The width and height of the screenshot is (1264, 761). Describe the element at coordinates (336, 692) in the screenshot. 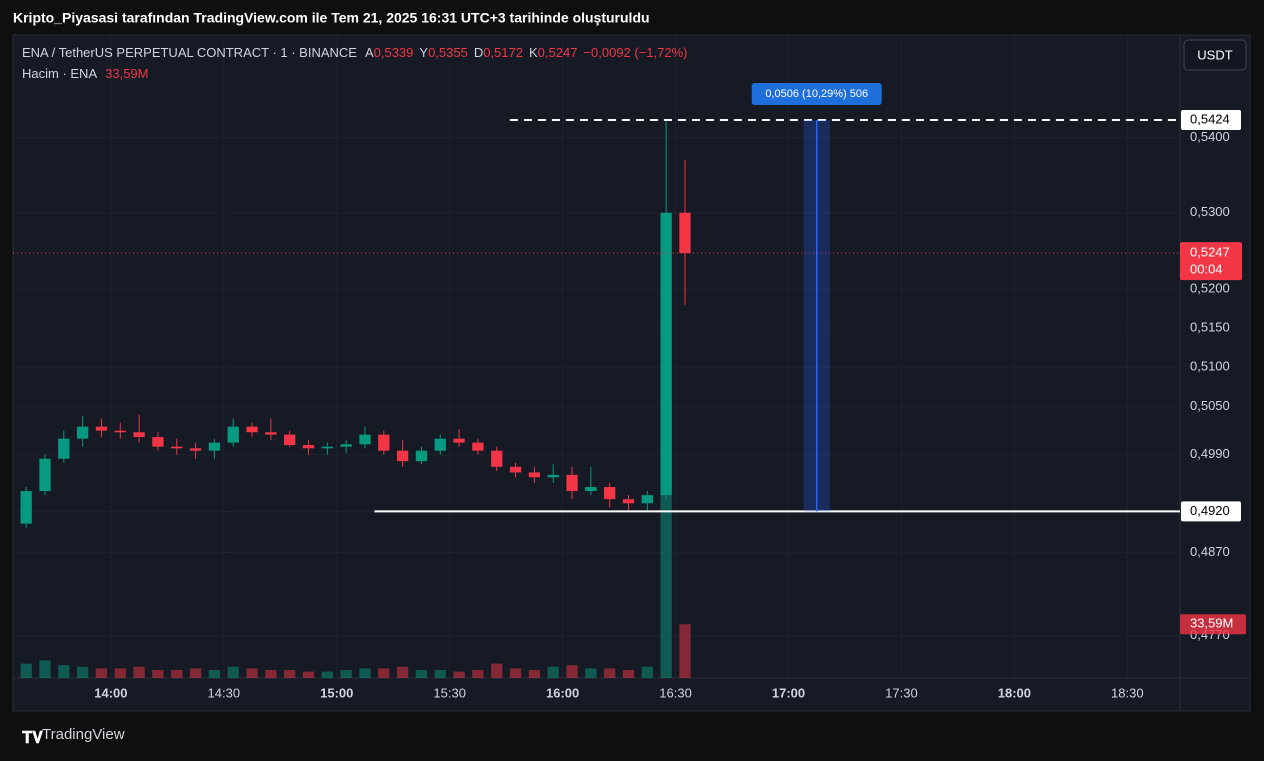

I see `x-tick-label: 15:00` at that location.